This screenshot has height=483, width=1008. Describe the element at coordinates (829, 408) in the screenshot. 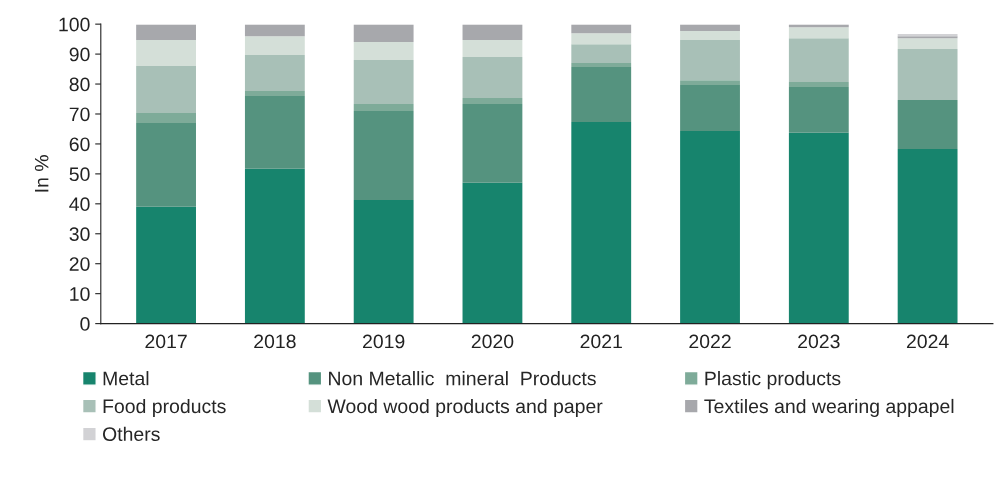

I see `legend-label: Textiles and wearing appapel` at that location.